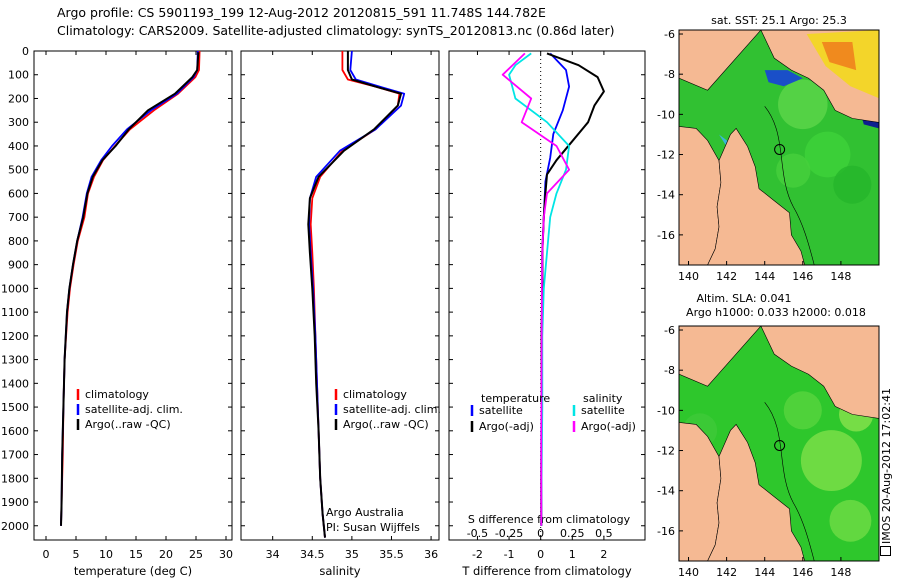  What do you see at coordinates (166, 554) in the screenshot?
I see `x-tick-label: 20` at bounding box center [166, 554].